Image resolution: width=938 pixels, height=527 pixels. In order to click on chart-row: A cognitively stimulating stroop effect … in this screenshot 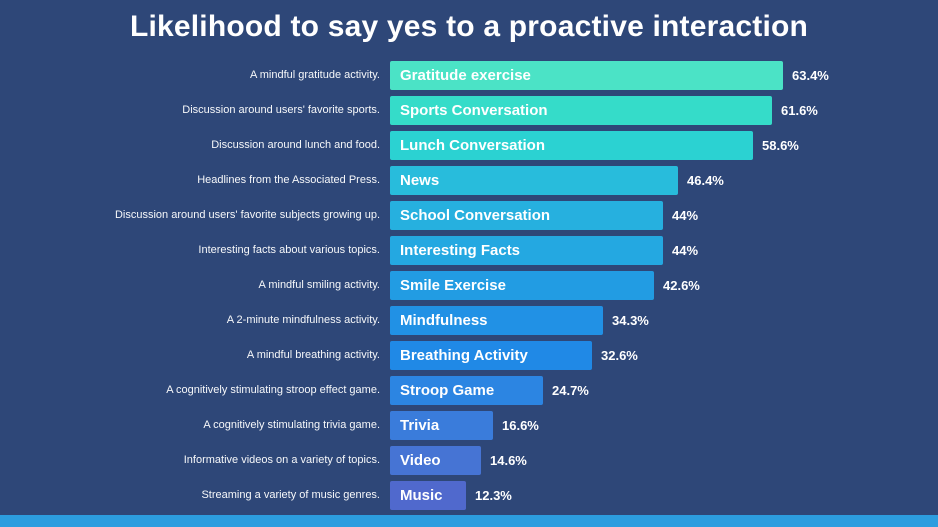, I will do `click(469, 390)`.